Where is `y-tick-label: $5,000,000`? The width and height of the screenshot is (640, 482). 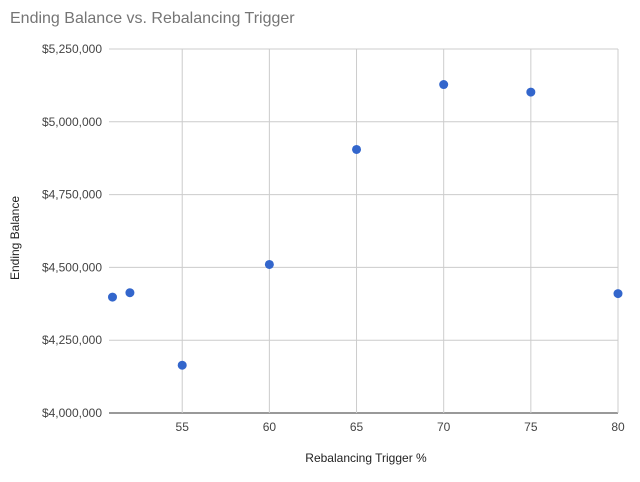 y-tick-label: $5,000,000 is located at coordinates (72, 122).